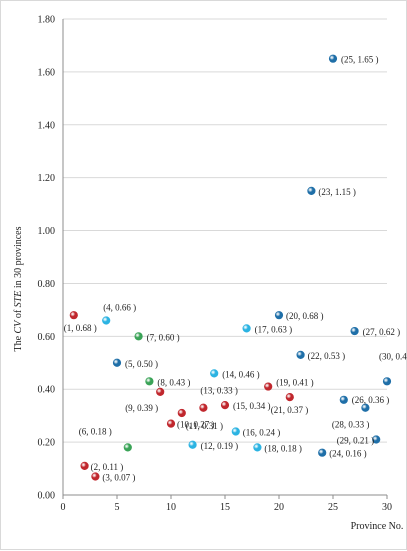  Describe the element at coordinates (220, 446) in the screenshot. I see `data-label: (12, 0.19 )` at that location.